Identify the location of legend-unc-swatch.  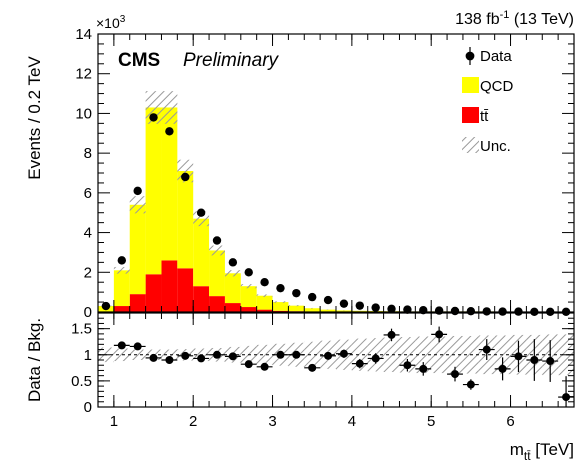
(470, 145).